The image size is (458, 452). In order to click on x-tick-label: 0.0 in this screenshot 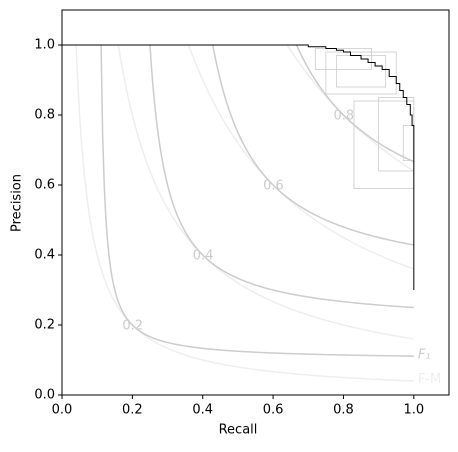, I will do `click(62, 410)`.